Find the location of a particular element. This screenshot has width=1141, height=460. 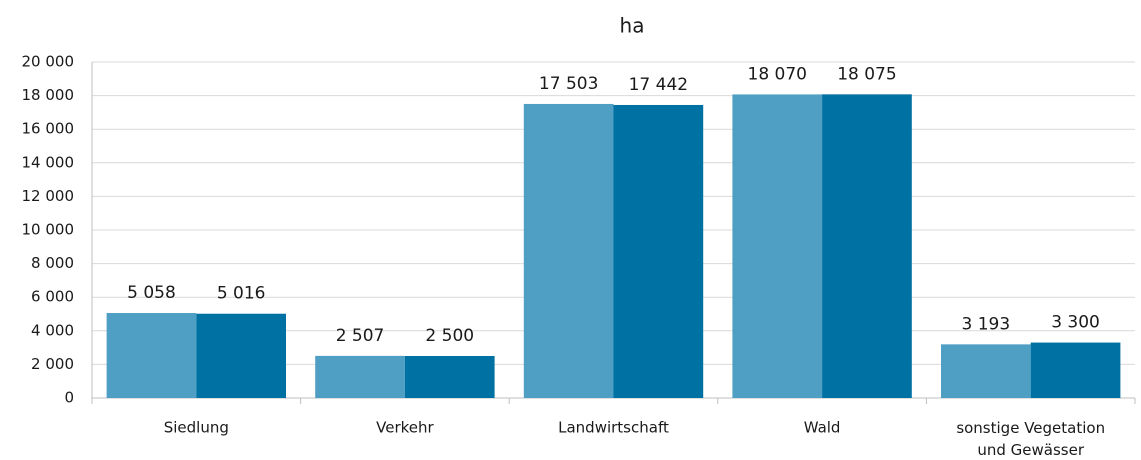

x-tick-label: Wald is located at coordinates (822, 428).